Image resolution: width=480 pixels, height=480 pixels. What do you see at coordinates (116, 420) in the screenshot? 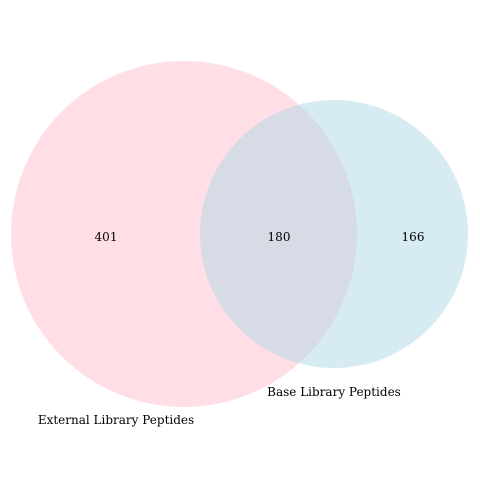
I see `external-library-label: External Library Peptides` at bounding box center [116, 420].